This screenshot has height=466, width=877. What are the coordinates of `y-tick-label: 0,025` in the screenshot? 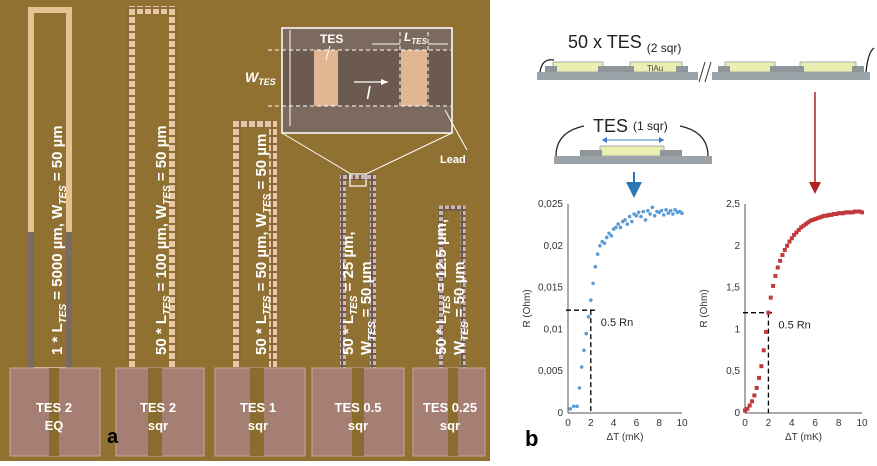 It's located at (550, 204).